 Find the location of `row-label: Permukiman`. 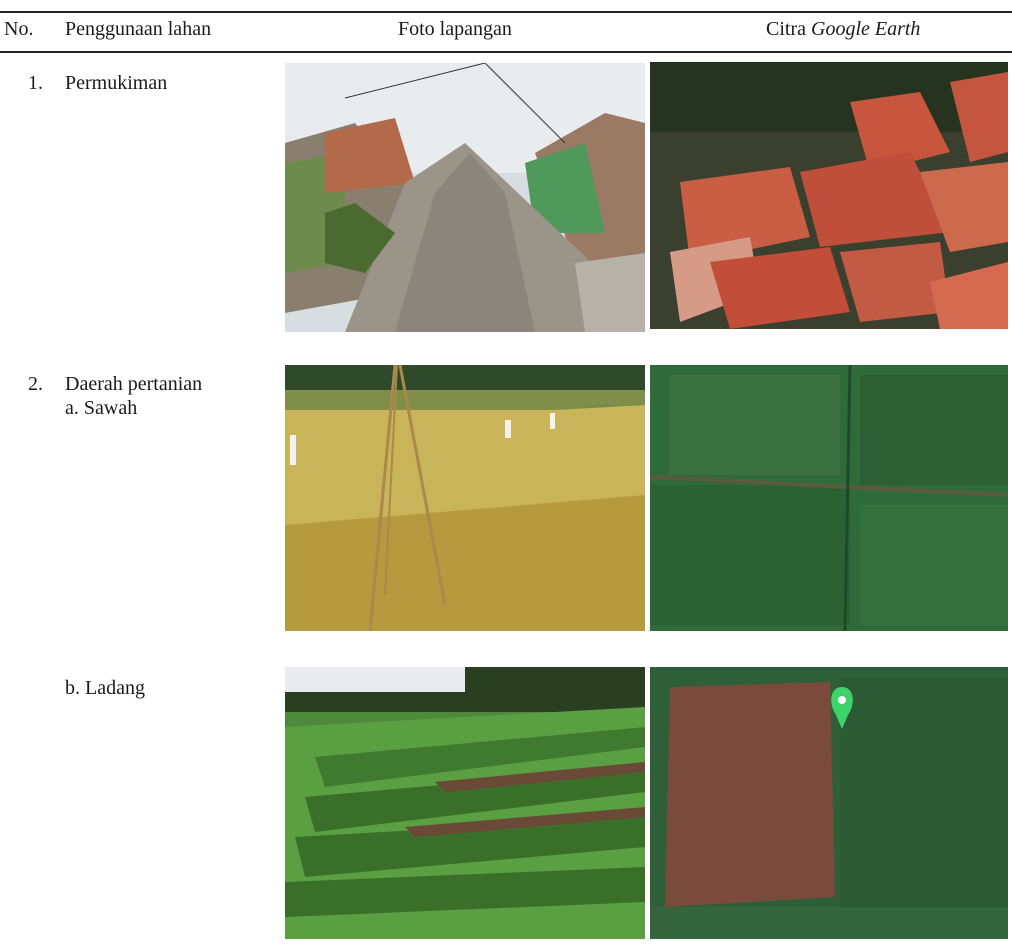

row-label: Permukiman is located at coordinates (116, 83).